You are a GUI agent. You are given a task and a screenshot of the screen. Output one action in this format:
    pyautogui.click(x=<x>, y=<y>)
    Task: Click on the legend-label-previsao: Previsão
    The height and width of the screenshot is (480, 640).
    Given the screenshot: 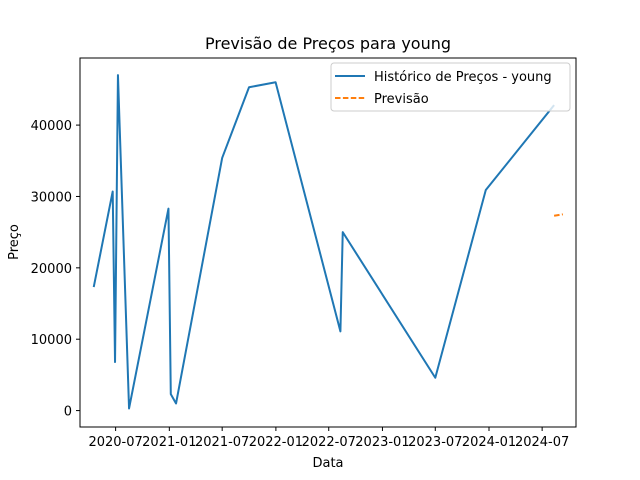 What is the action you would take?
    pyautogui.click(x=401, y=99)
    